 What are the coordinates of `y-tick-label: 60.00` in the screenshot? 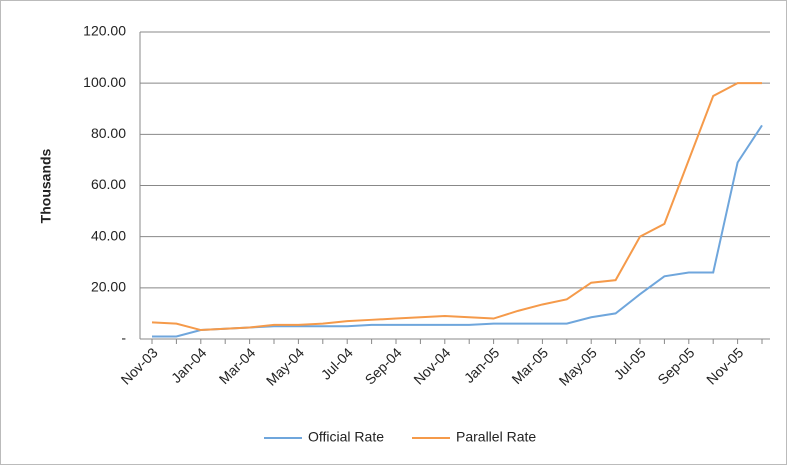 It's located at (108, 184).